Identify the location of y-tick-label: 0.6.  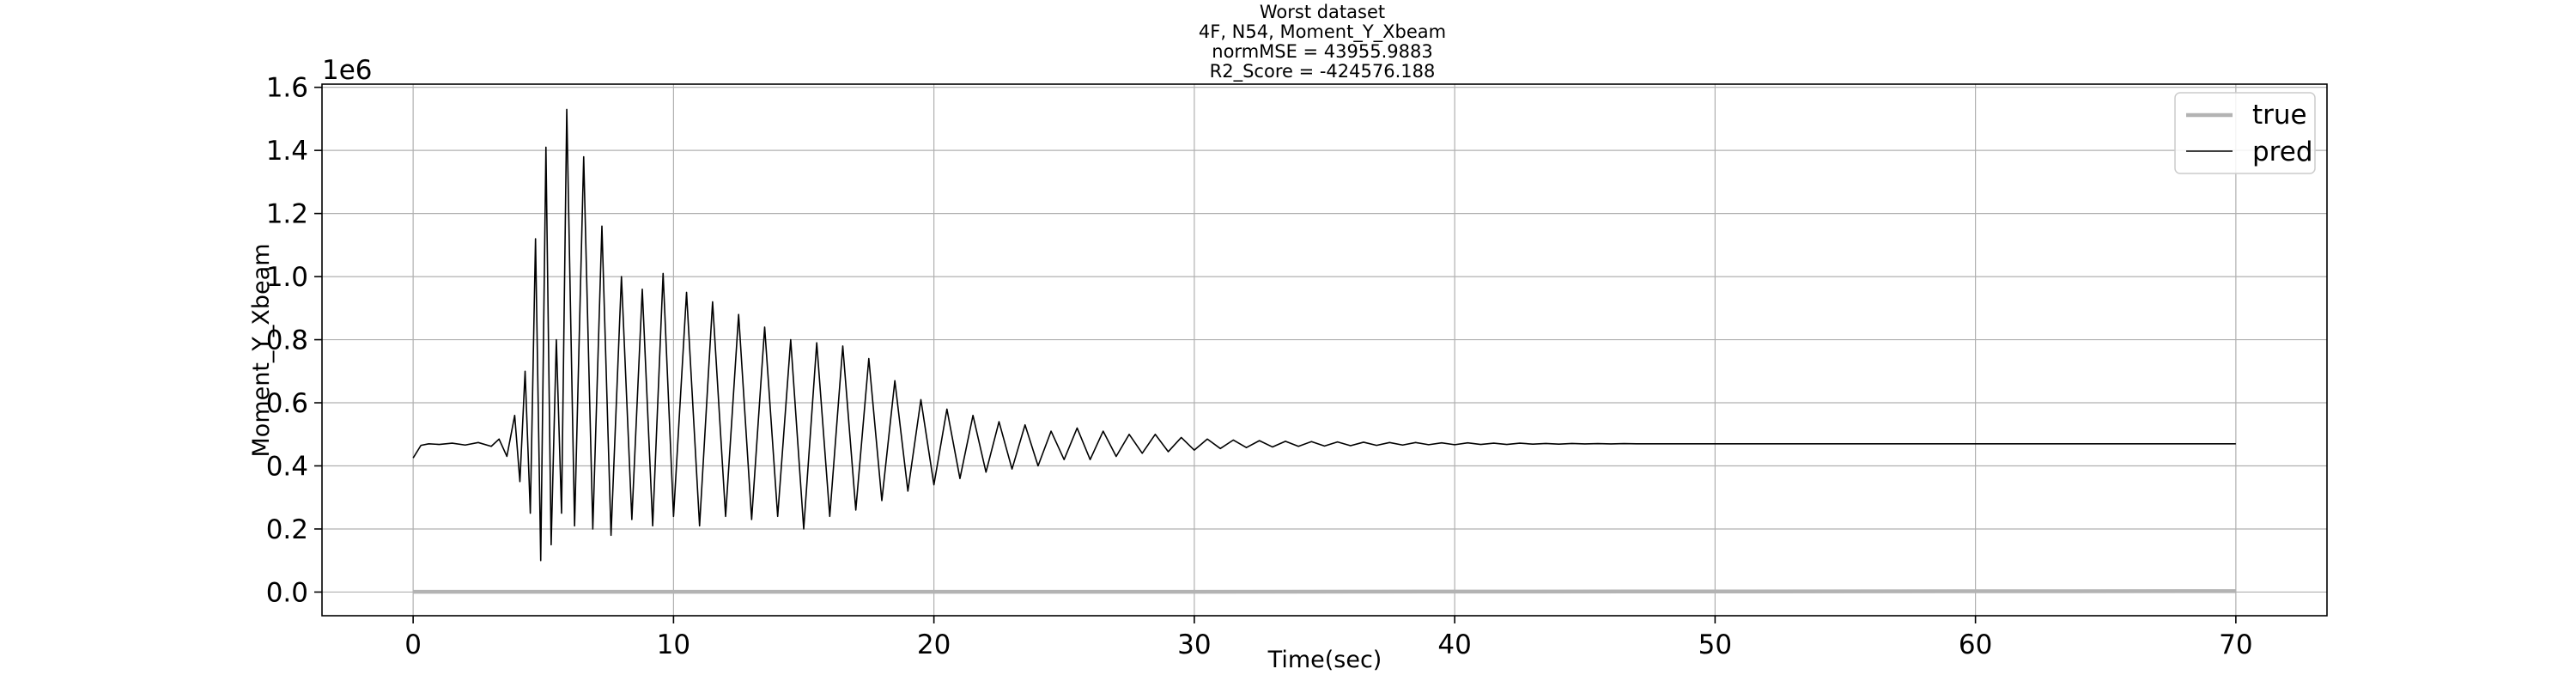
(287, 403).